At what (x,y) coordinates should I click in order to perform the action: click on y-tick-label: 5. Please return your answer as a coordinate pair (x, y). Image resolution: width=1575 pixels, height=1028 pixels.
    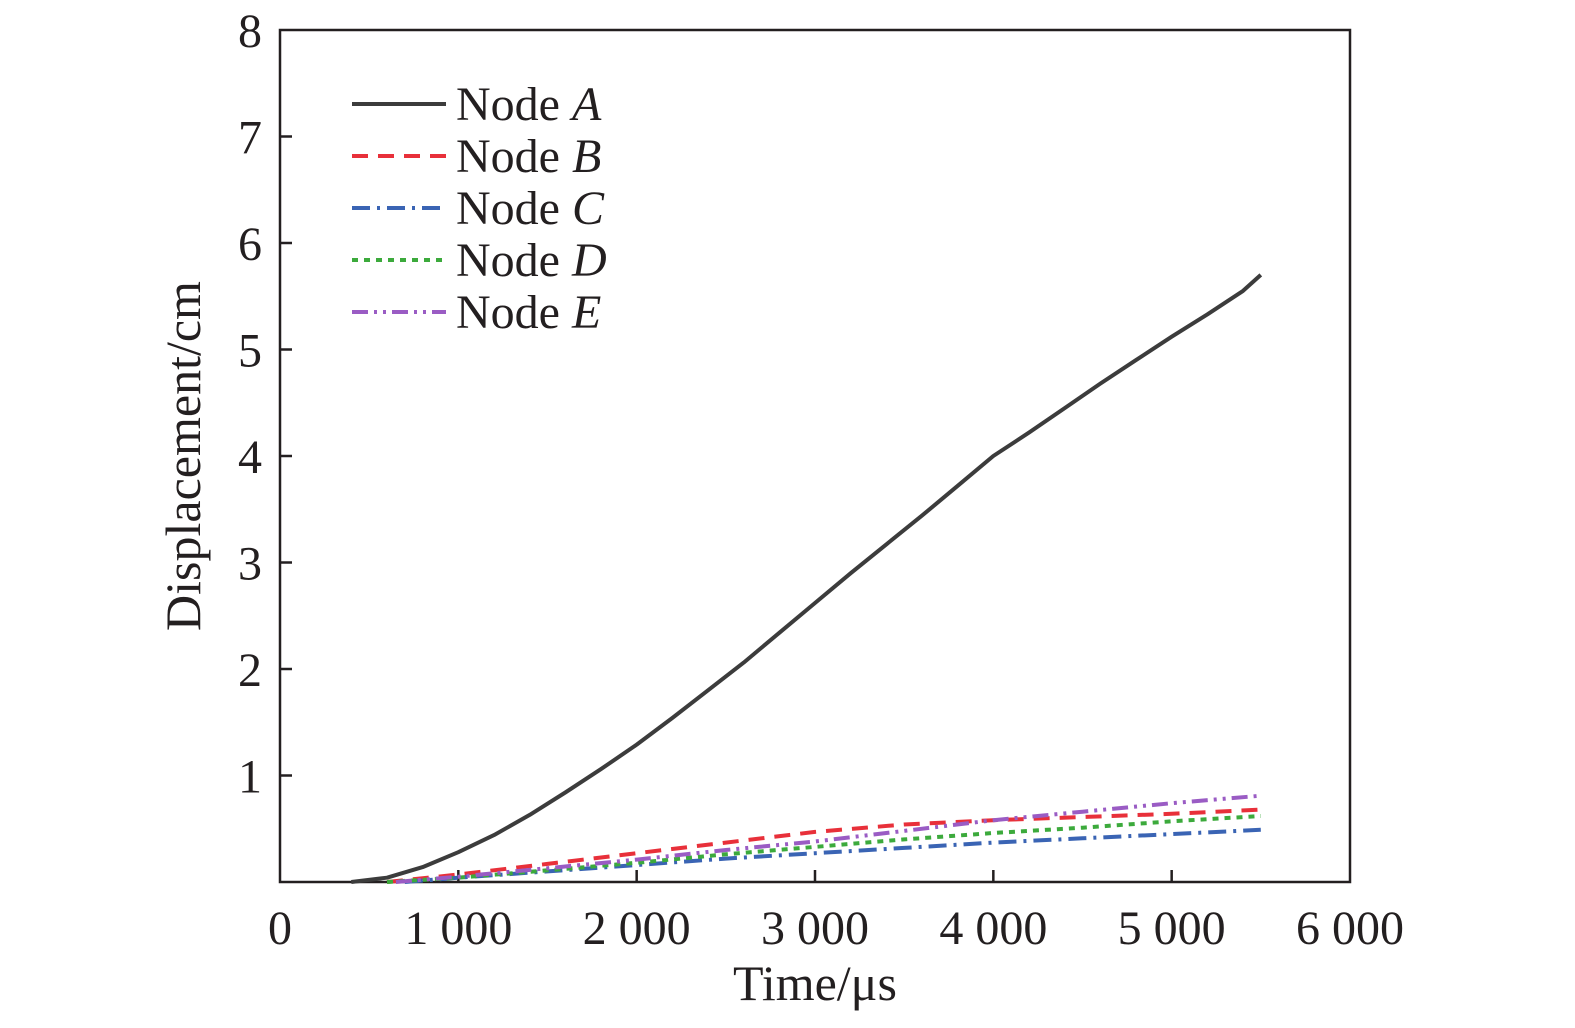
    Looking at the image, I should click on (250, 351).